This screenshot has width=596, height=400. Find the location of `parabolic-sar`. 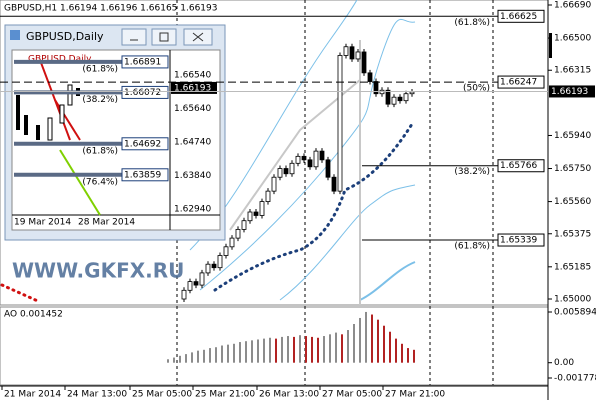

parabolic-sar is located at coordinates (313, 207).